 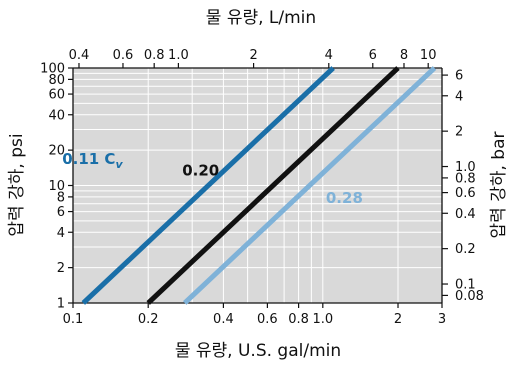 What do you see at coordinates (148, 319) in the screenshot?
I see `x-tick-label-bottom: 0.2` at bounding box center [148, 319].